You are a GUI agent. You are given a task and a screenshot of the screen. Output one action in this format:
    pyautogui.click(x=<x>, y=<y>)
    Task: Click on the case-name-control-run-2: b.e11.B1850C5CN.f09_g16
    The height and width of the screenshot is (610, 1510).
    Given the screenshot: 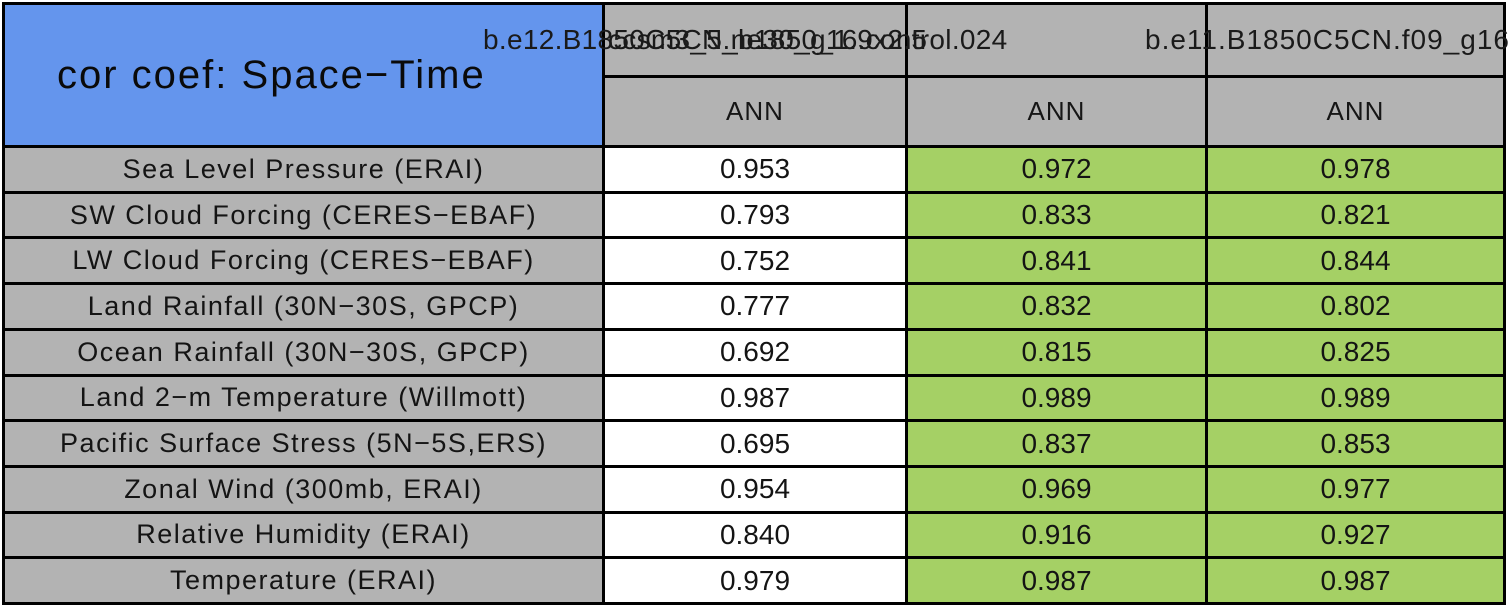 What is the action you would take?
    pyautogui.click(x=1327, y=39)
    